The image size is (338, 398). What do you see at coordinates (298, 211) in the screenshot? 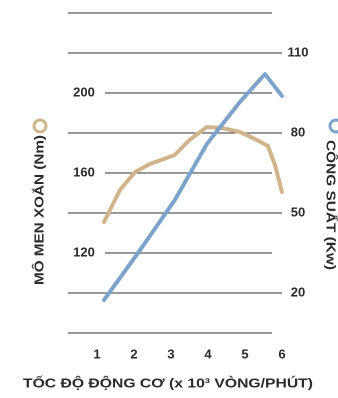
I see `y2-tick-label: 50` at bounding box center [298, 211].